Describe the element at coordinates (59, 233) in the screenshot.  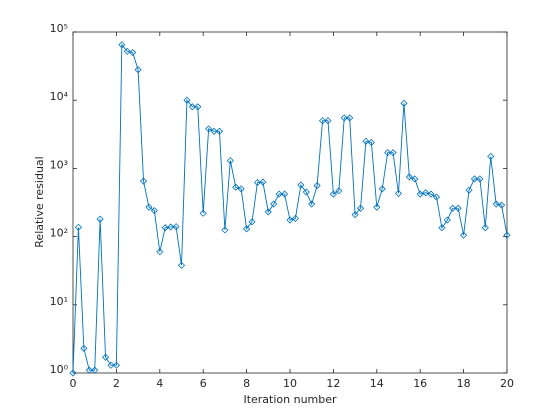
I see `y-tick-label: 10²` at that location.